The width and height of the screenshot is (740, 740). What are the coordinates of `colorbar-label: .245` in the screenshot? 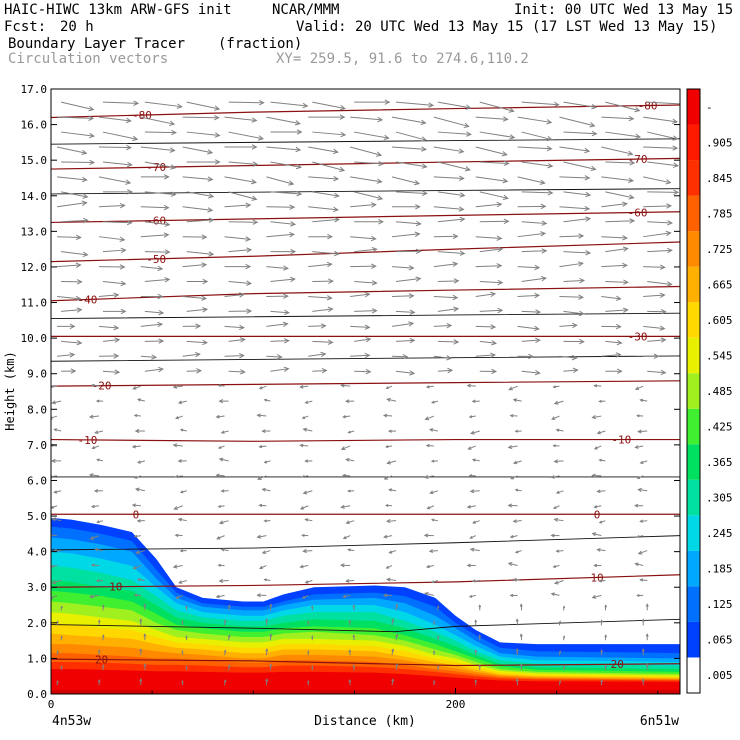 It's located at (719, 533).